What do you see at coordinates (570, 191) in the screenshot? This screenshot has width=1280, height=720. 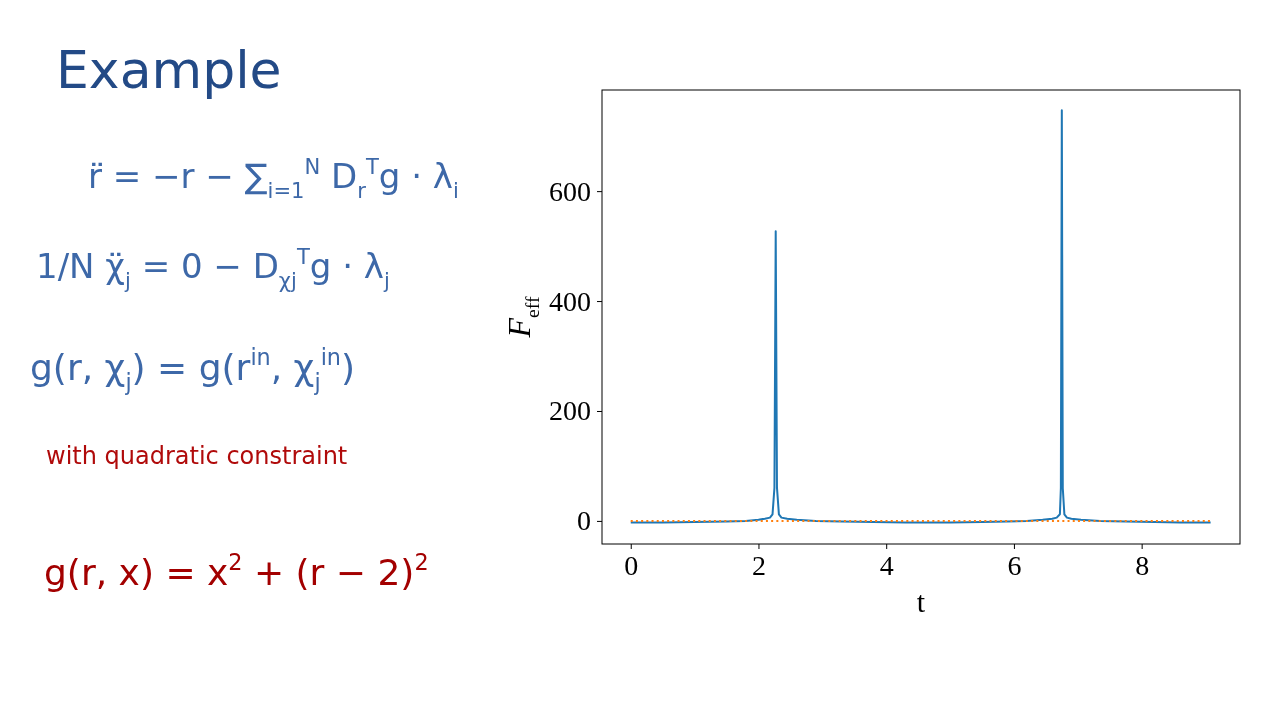 I see `y-tick-label: 600` at bounding box center [570, 191].